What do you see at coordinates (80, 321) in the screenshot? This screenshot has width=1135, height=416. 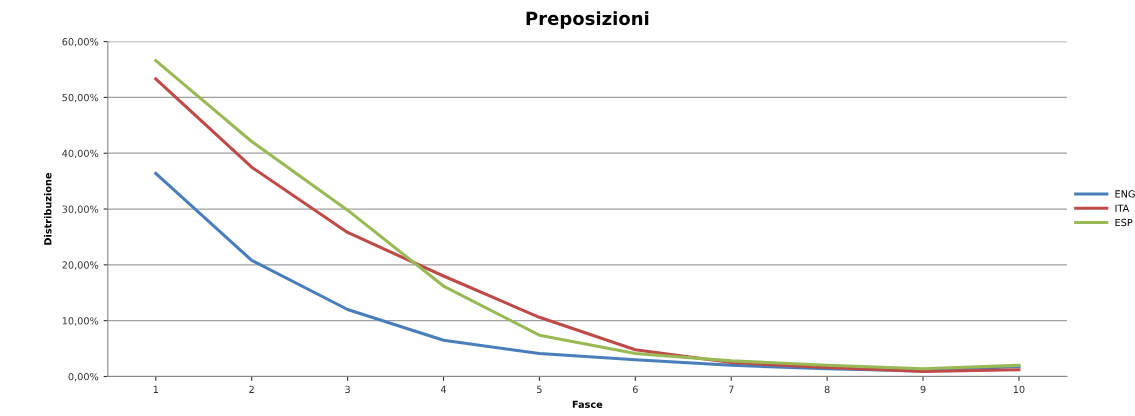 I see `y-tick-label: 10,00%` at bounding box center [80, 321].